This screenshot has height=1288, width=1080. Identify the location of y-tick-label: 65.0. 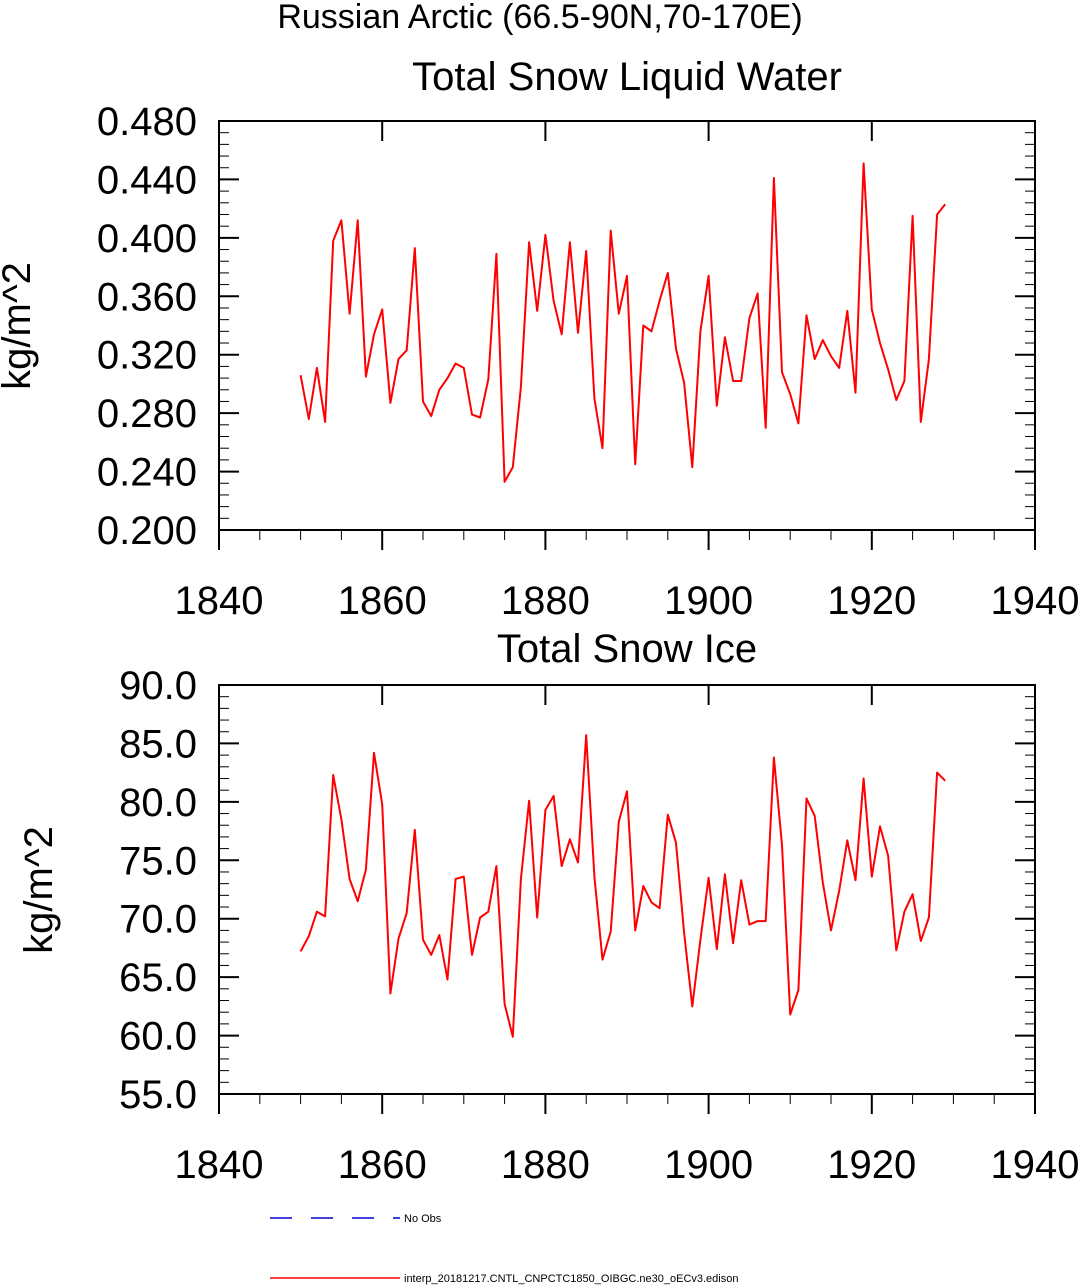
(158, 978).